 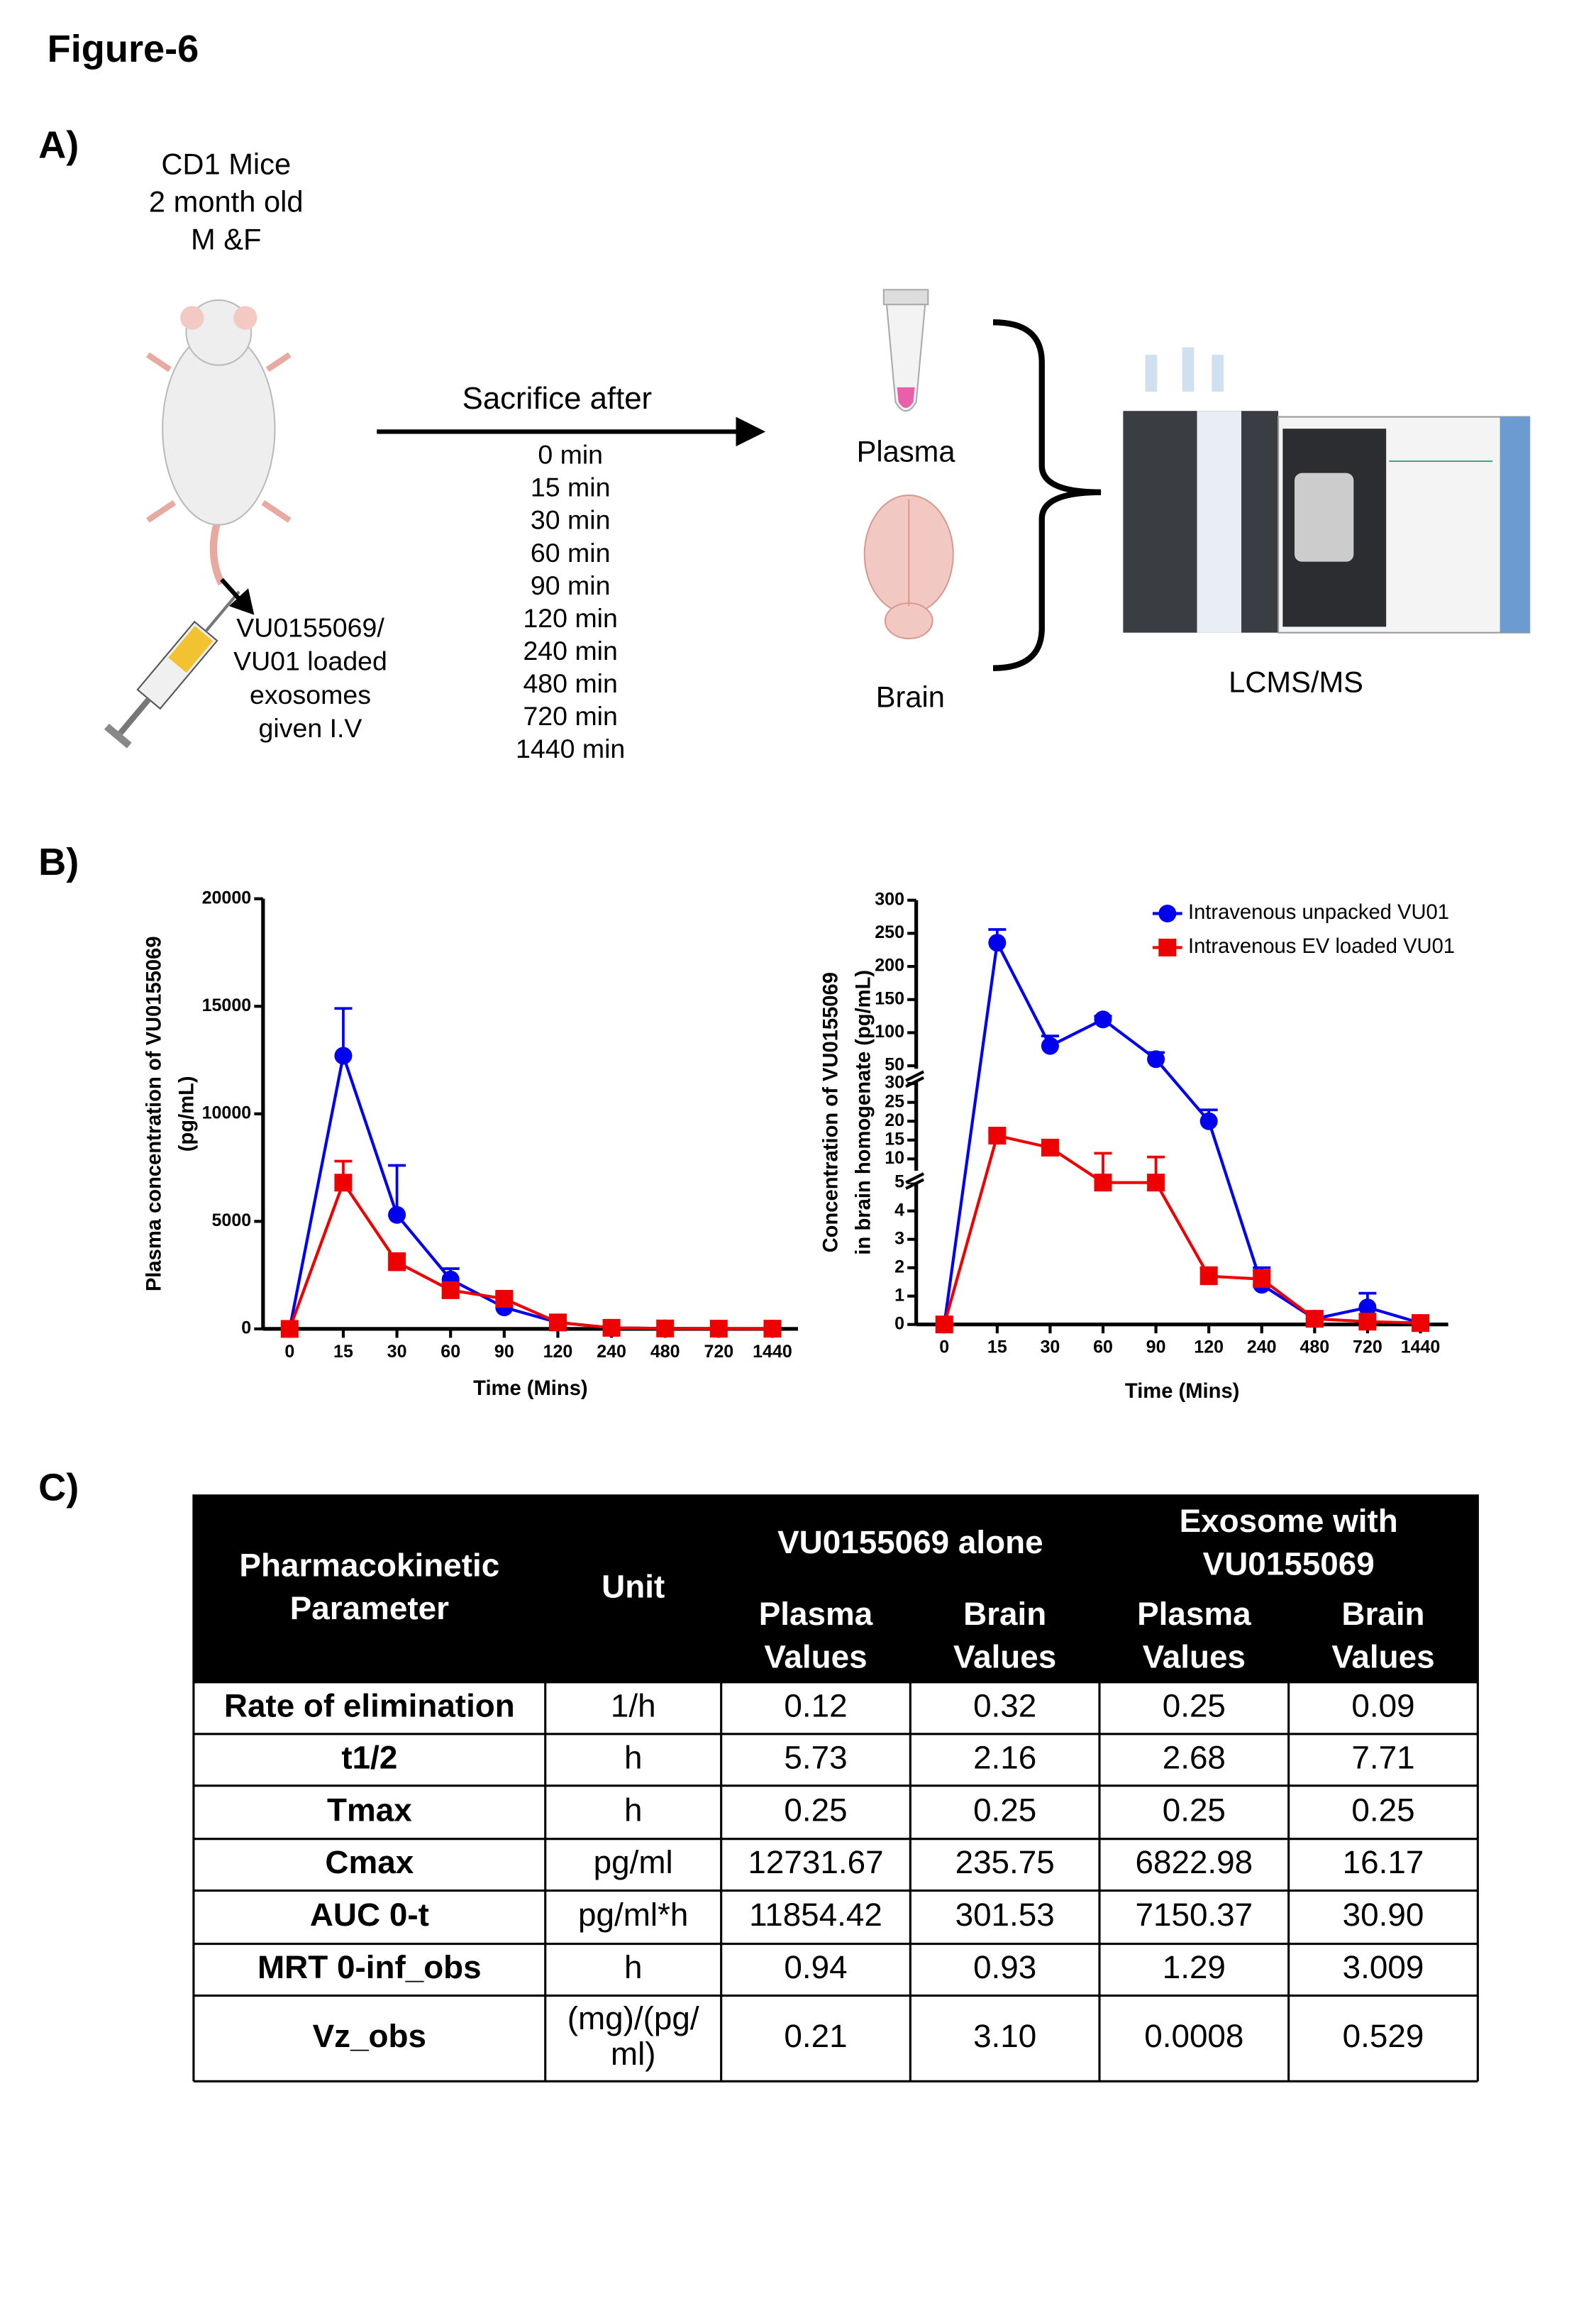 I want to click on x-tick-label: 240, so click(x=611, y=1352).